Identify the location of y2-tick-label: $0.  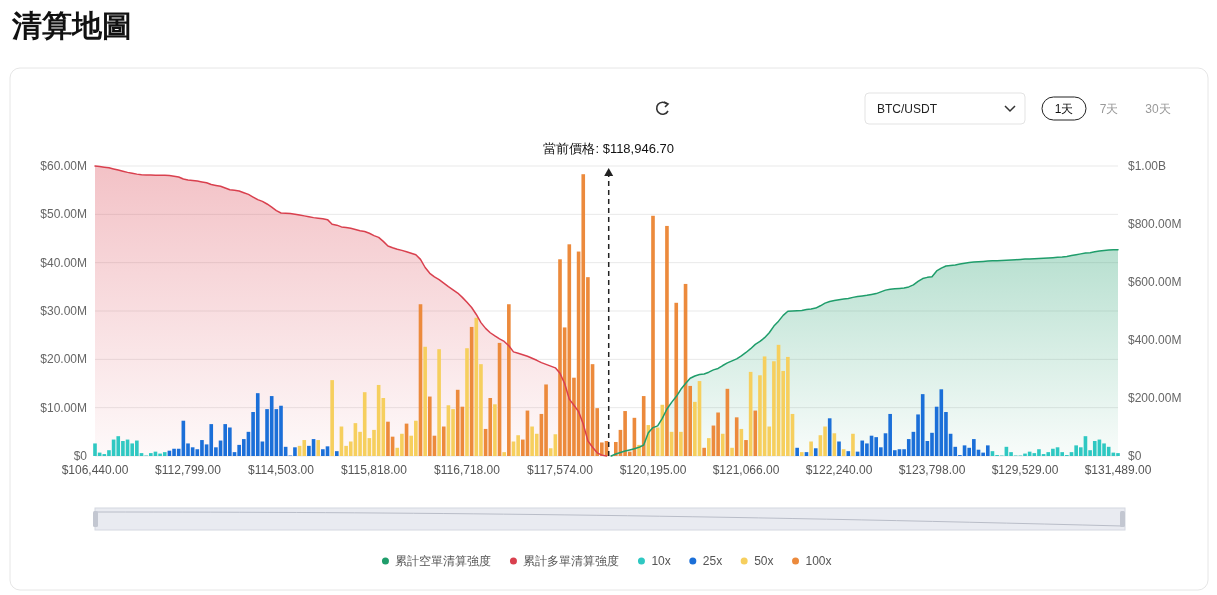
(1135, 456).